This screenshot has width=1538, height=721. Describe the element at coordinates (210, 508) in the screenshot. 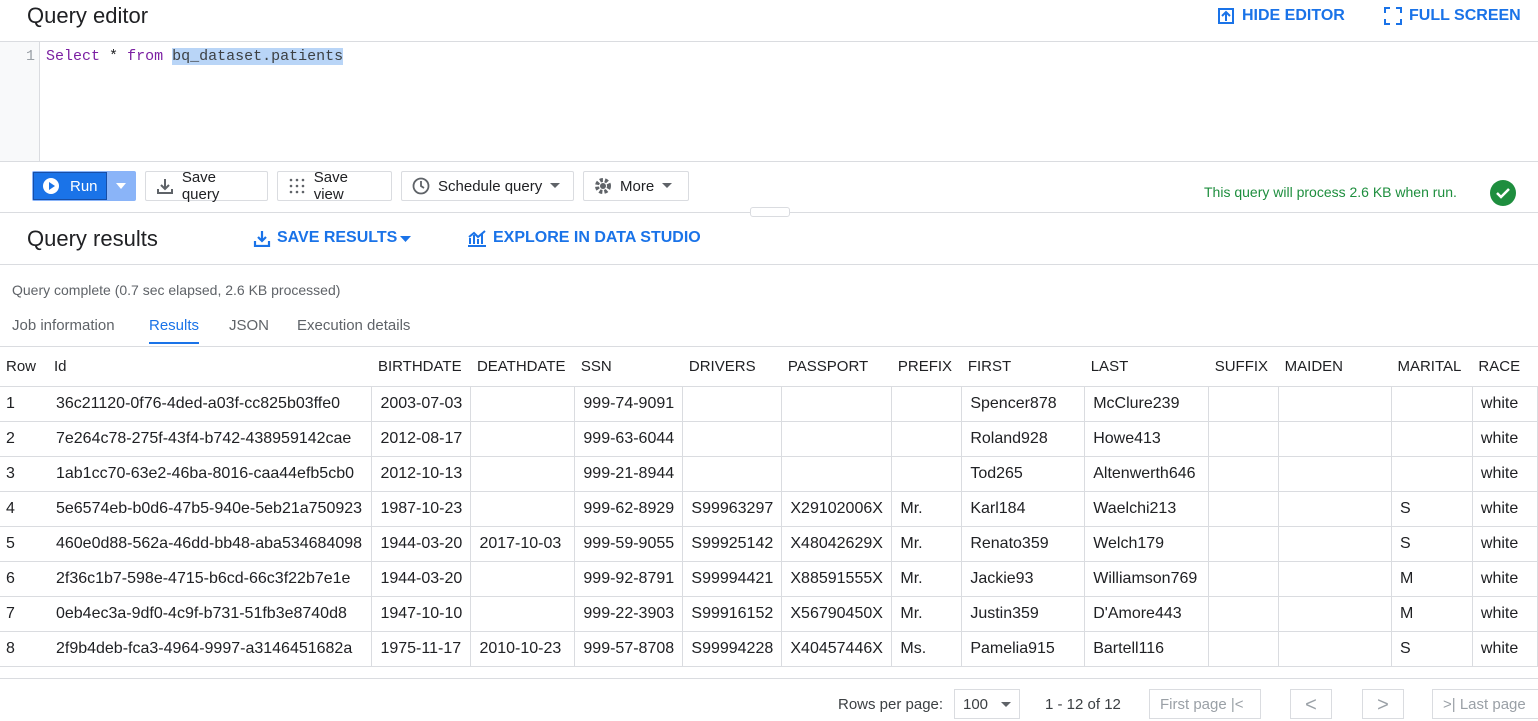

I see `cell: 5e6574eb-b0d6-47b5-940e-5eb21a750923` at that location.